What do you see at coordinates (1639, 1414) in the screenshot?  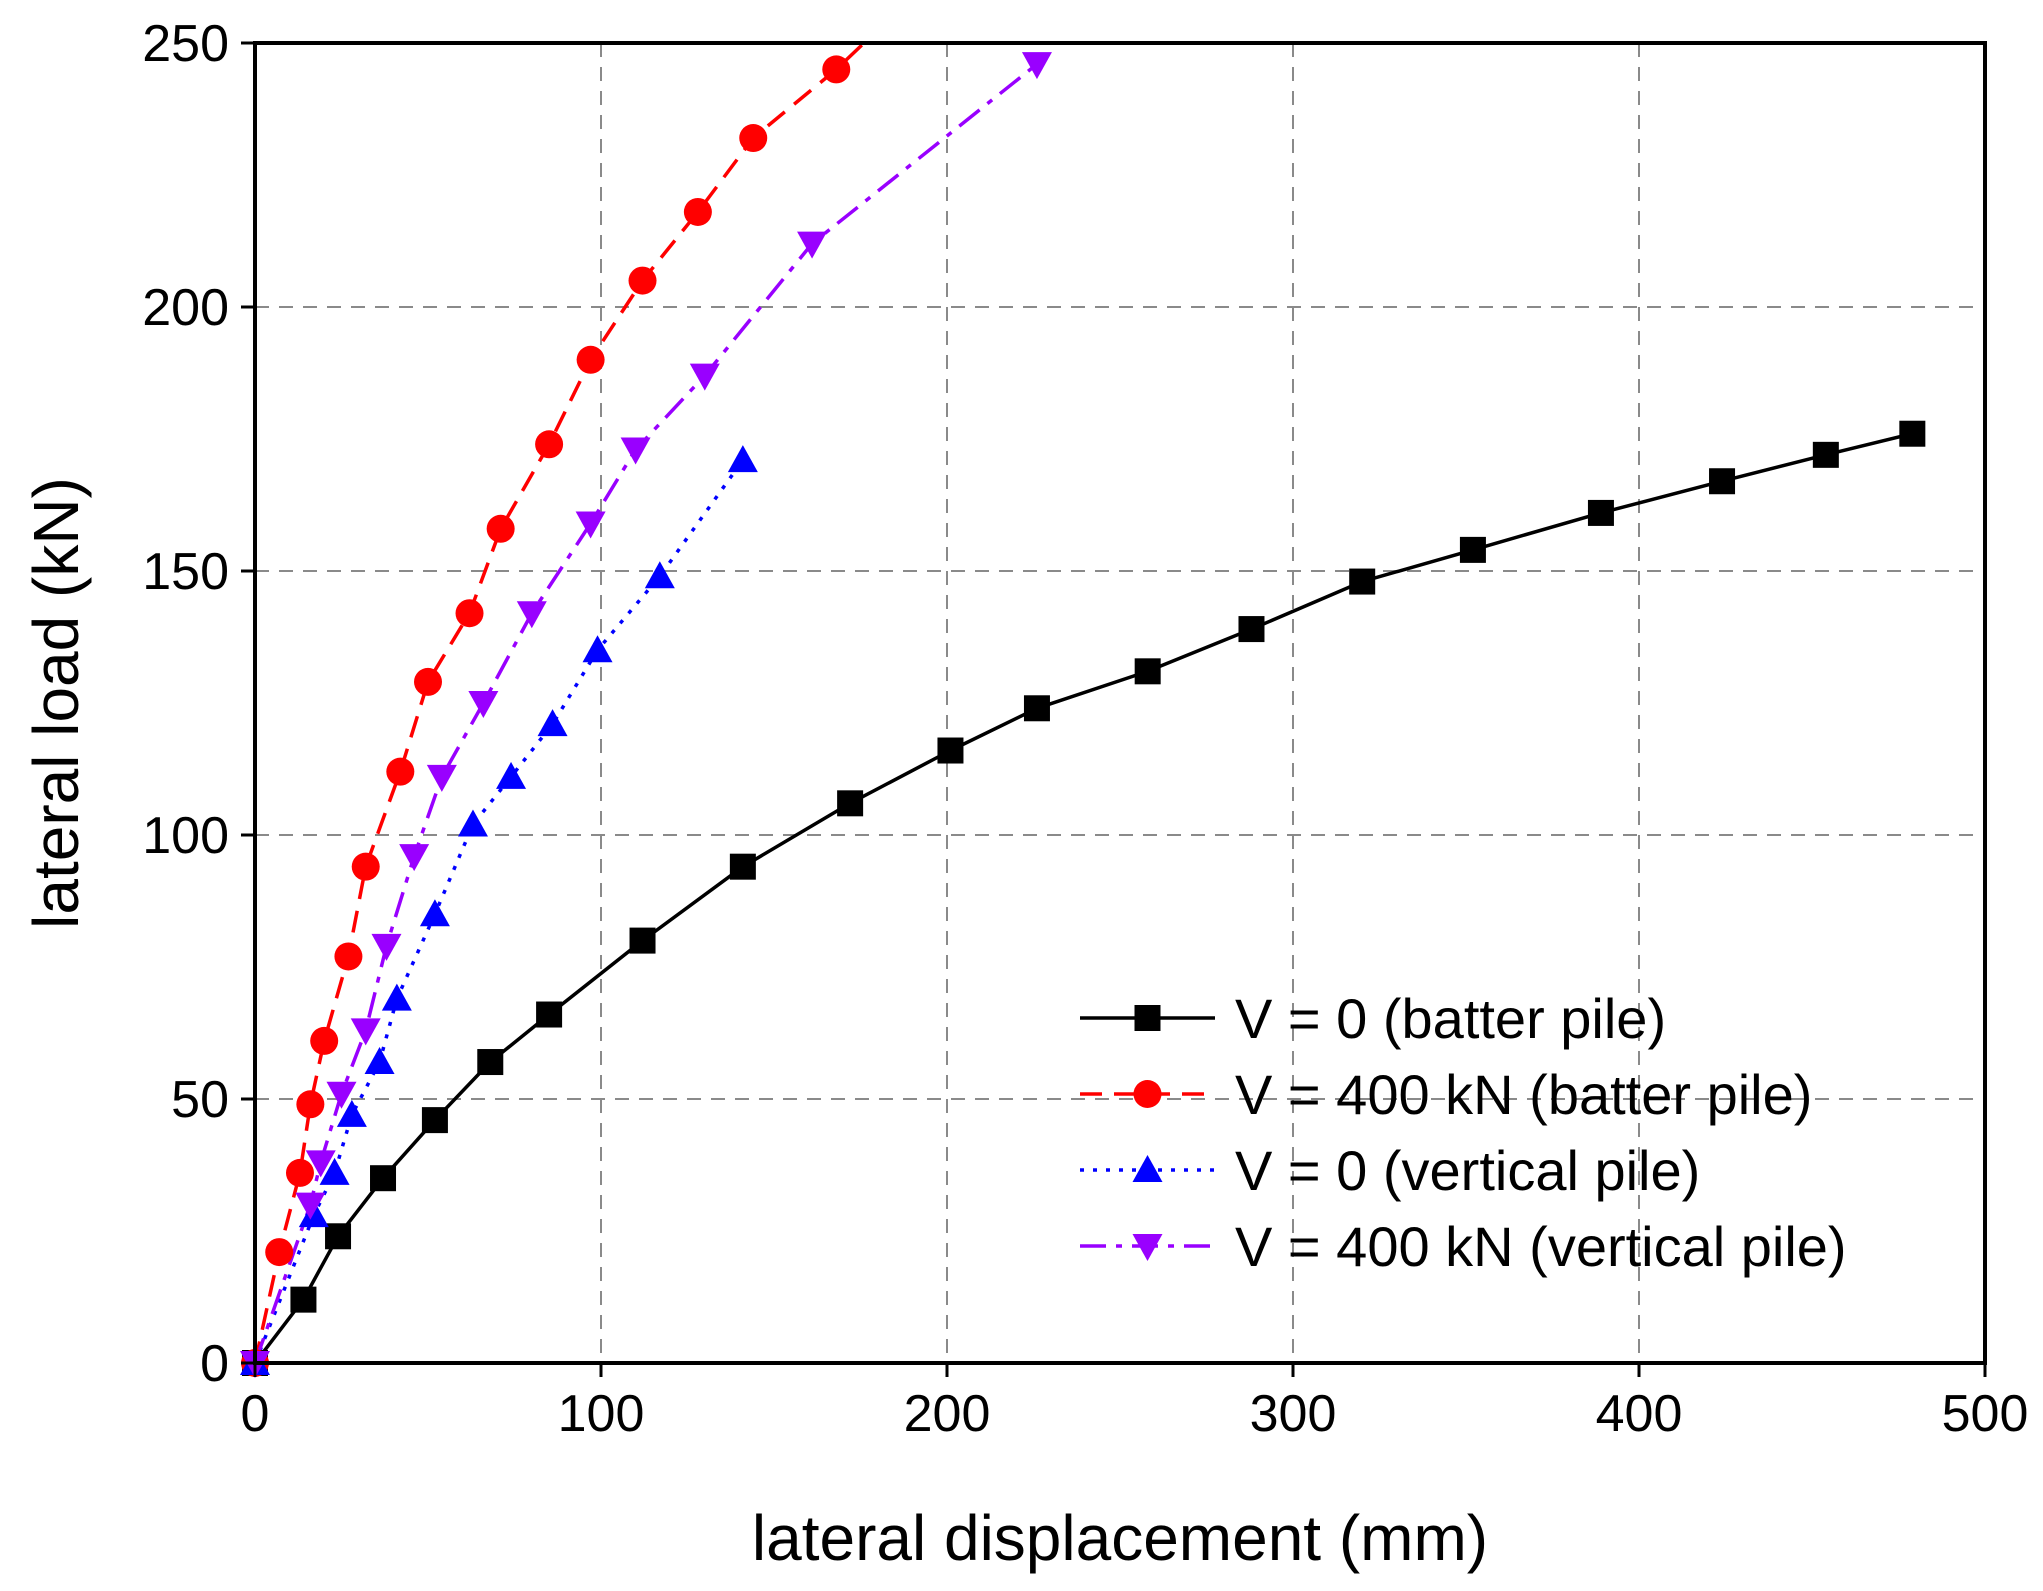 I see `x-tick-label: 400` at bounding box center [1639, 1414].